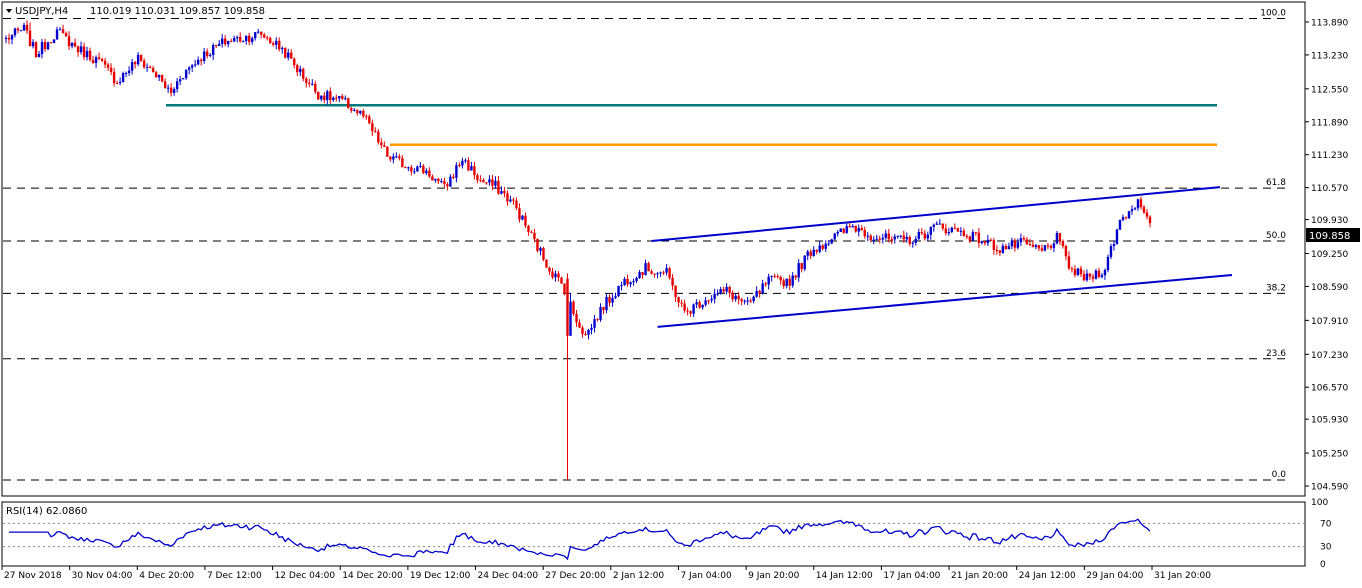 This screenshot has height=588, width=1362. Describe the element at coordinates (1329, 23) in the screenshot. I see `price-tick-label: 113.890` at that location.